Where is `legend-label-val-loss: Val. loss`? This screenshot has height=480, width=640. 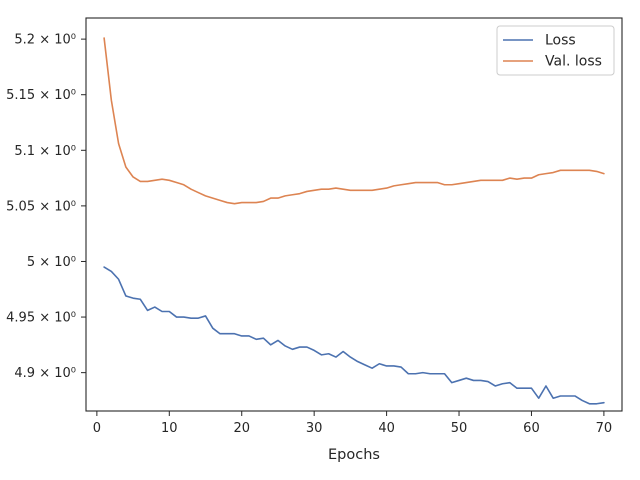 legend-label-val-loss: Val. loss is located at coordinates (573, 62).